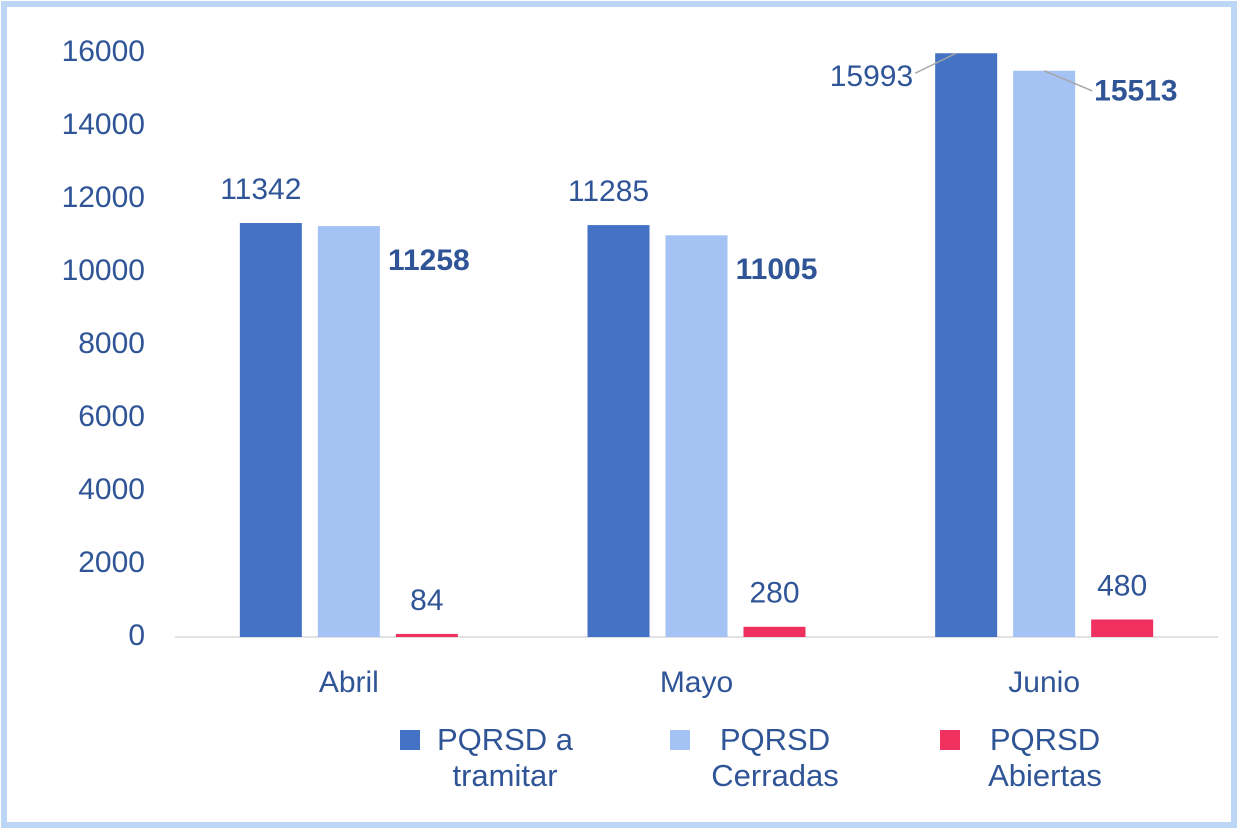 This screenshot has height=829, width=1238. I want to click on legend-item: PQRSD Abiertas, so click(1030, 758).